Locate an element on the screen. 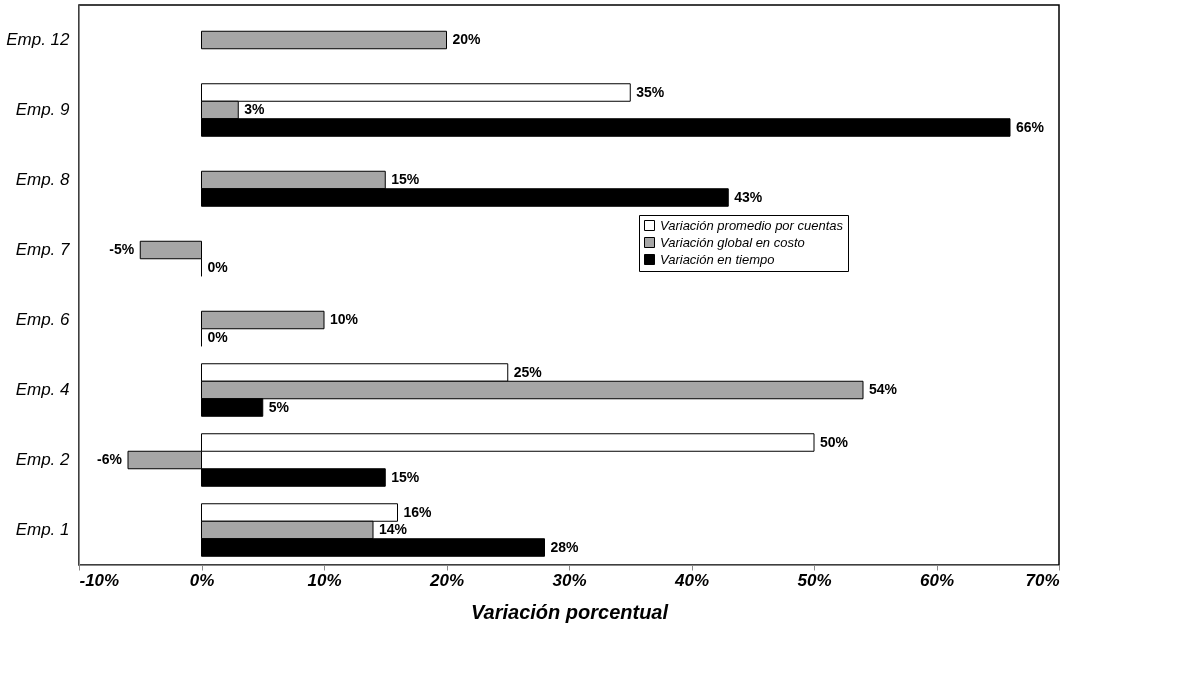 The image size is (1196, 675). data-label: 50% is located at coordinates (834, 441).